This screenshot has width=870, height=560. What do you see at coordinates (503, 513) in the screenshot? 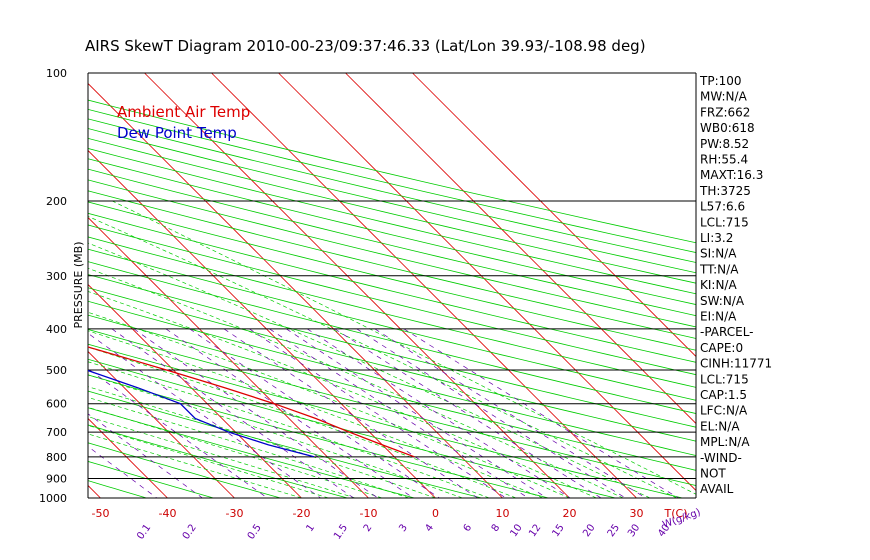
I see `bottom-temp-tick-label: 10` at bounding box center [503, 513].